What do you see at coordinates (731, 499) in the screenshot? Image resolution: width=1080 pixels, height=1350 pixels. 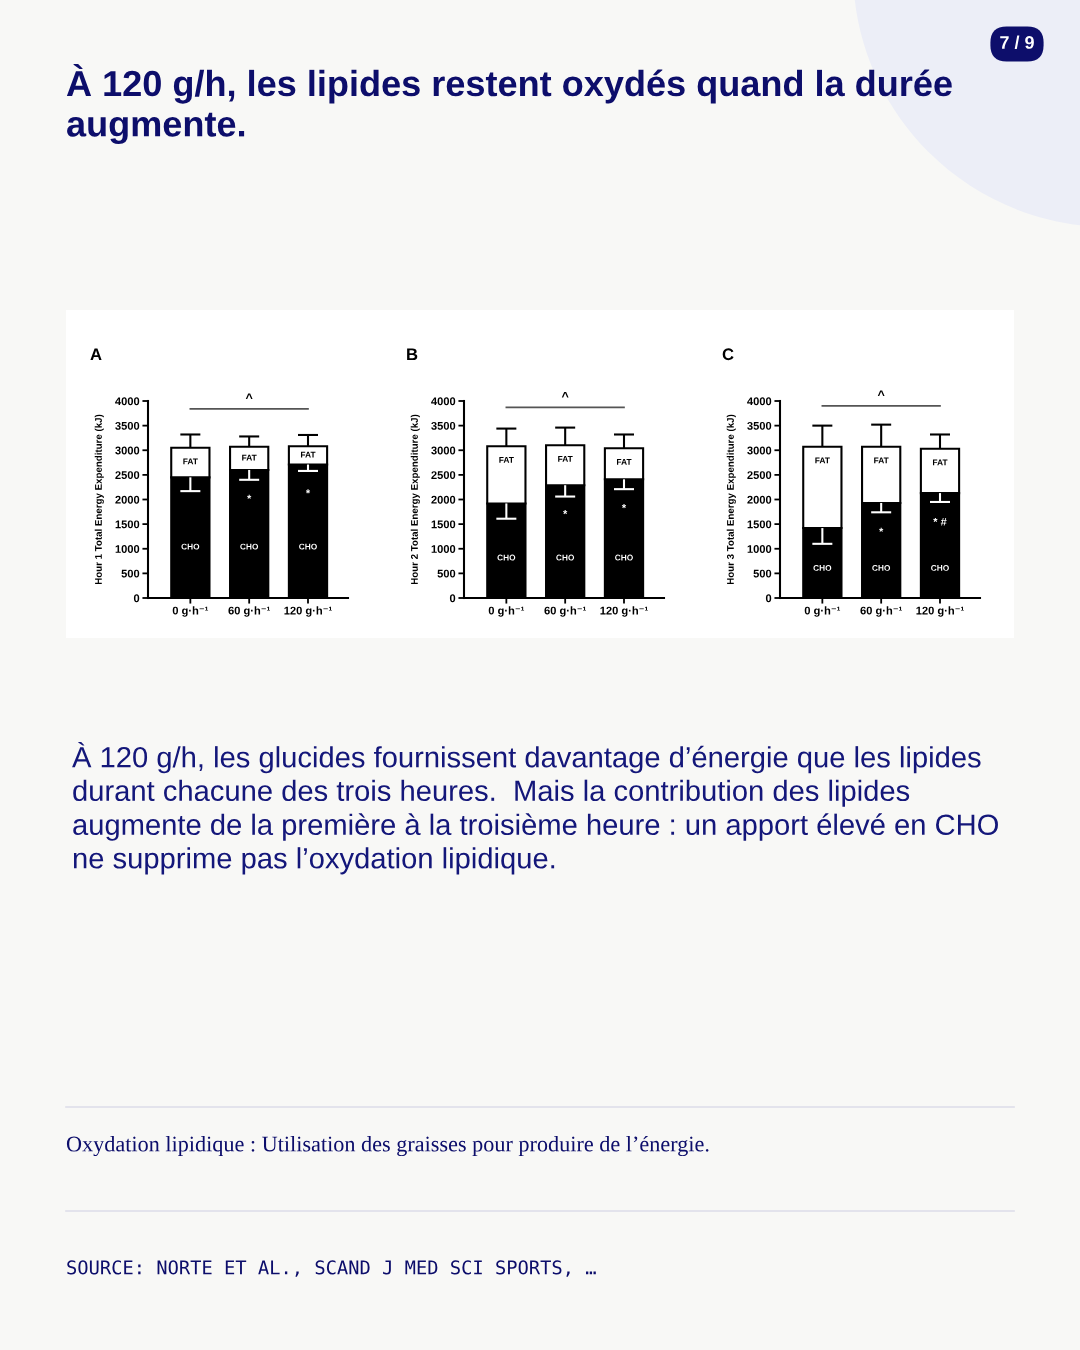 I see `y-axis-title: Hour 3 Total Energy Expenditure (kJ)` at bounding box center [731, 499].